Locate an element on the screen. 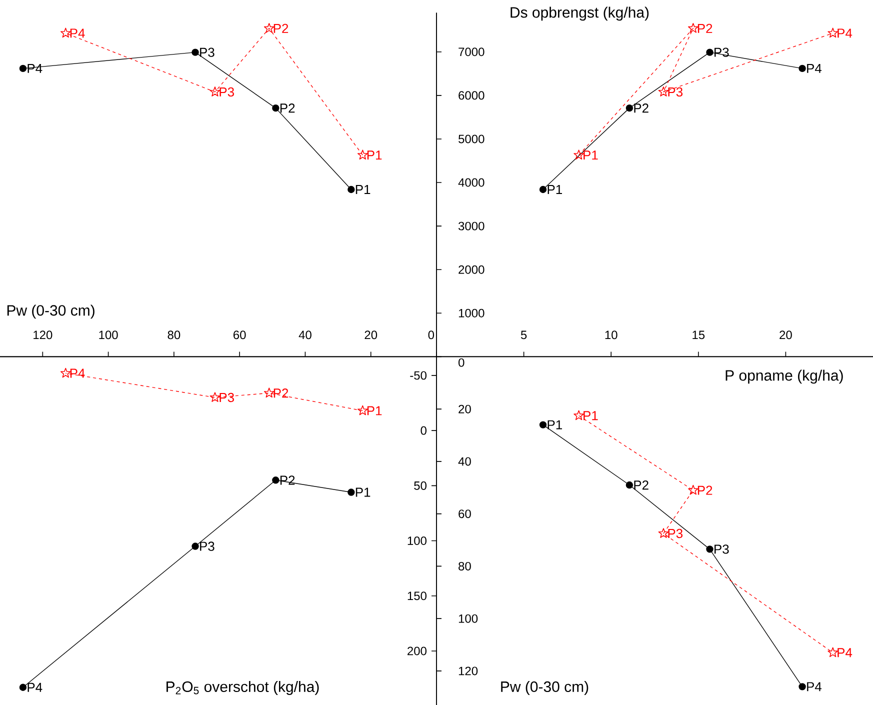 Image resolution: width=873 pixels, height=705 pixels. y-tick-label: 7000 is located at coordinates (471, 52).